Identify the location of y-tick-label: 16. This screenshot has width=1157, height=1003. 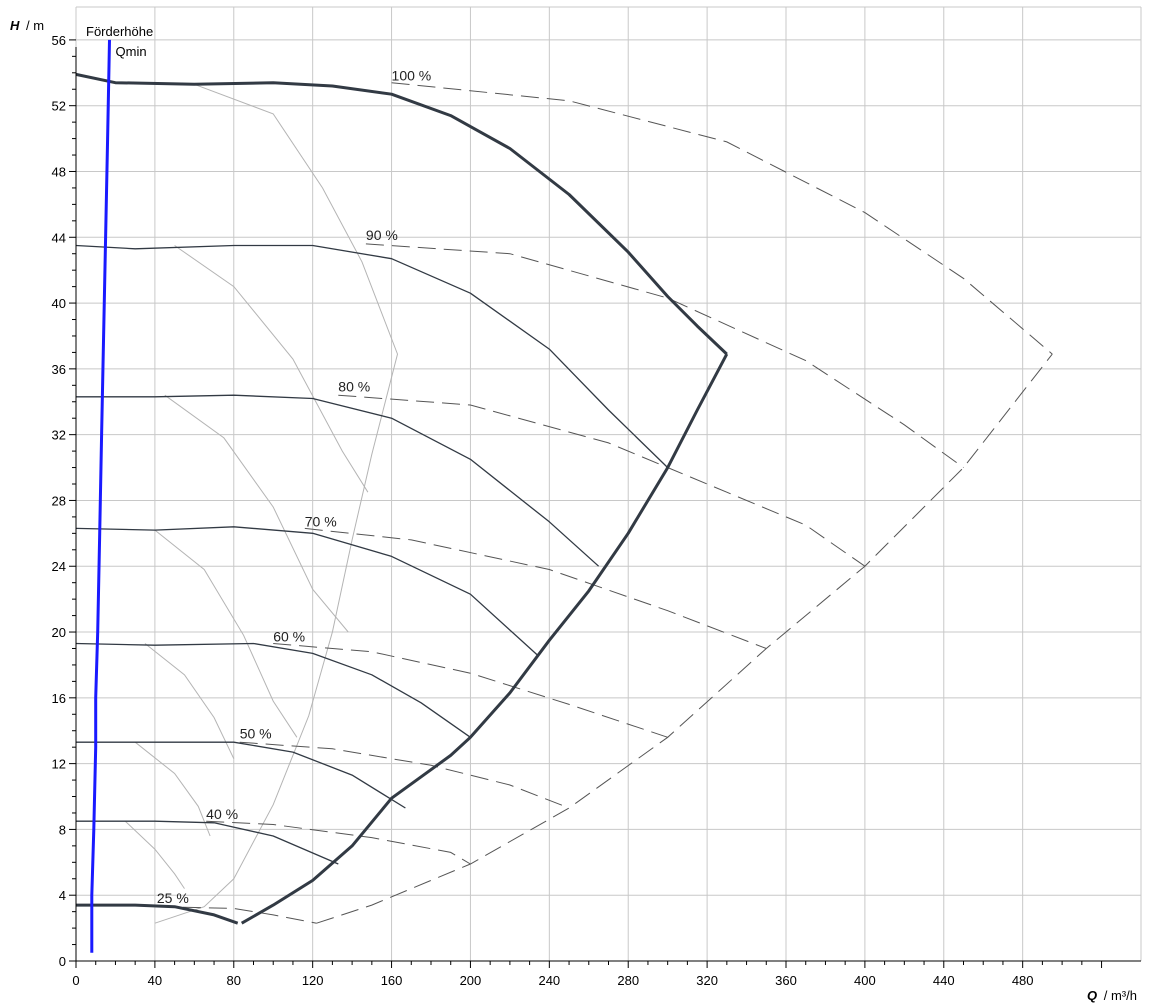
(59, 698).